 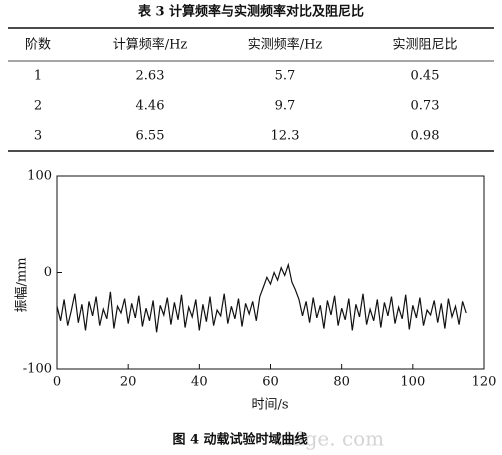 What do you see at coordinates (425, 136) in the screenshot?
I see `table-cell: 0.98` at bounding box center [425, 136].